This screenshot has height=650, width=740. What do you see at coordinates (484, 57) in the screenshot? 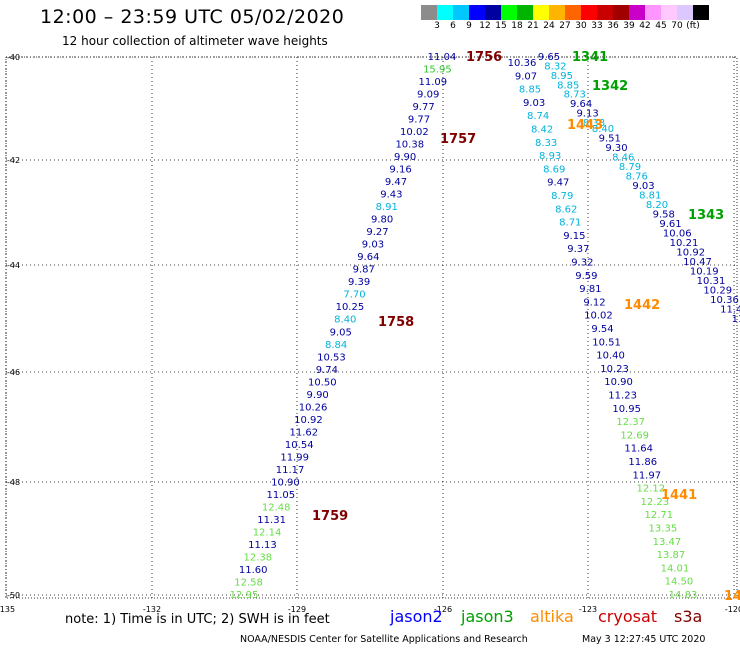
I see `track-id-label: 1756` at bounding box center [484, 57].